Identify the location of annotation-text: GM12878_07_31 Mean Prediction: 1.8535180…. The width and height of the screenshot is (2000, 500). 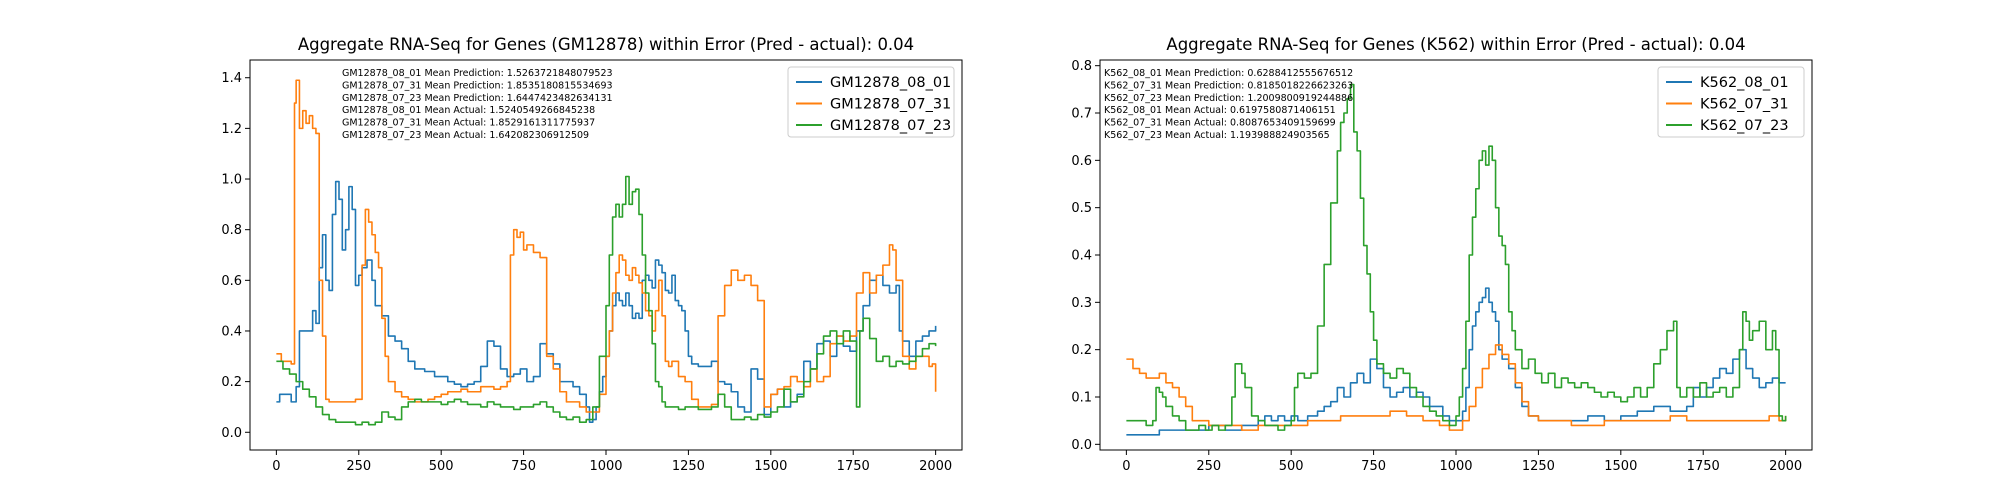
(477, 85).